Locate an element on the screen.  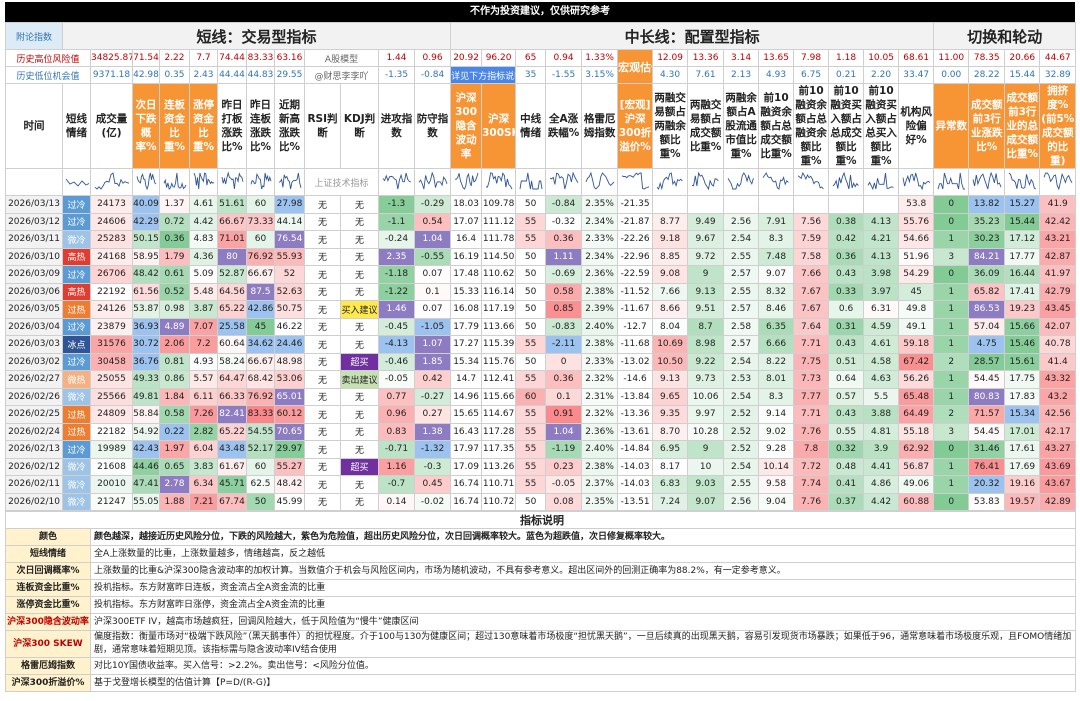
value-cell: 43.32 is located at coordinates (1058, 379).